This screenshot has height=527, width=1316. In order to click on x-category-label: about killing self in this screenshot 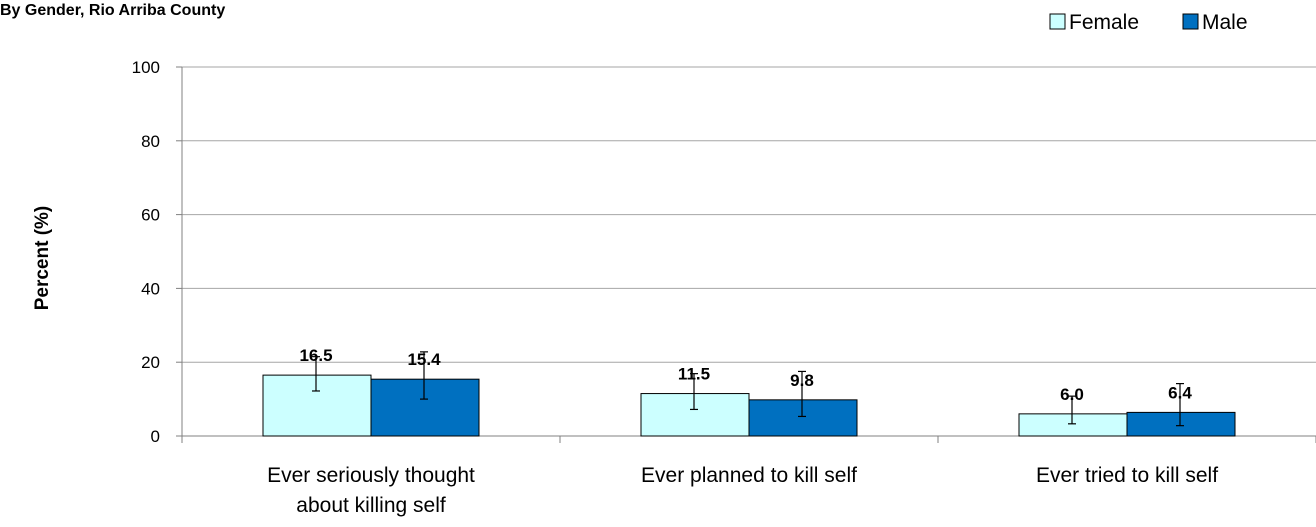, I will do `click(371, 505)`.